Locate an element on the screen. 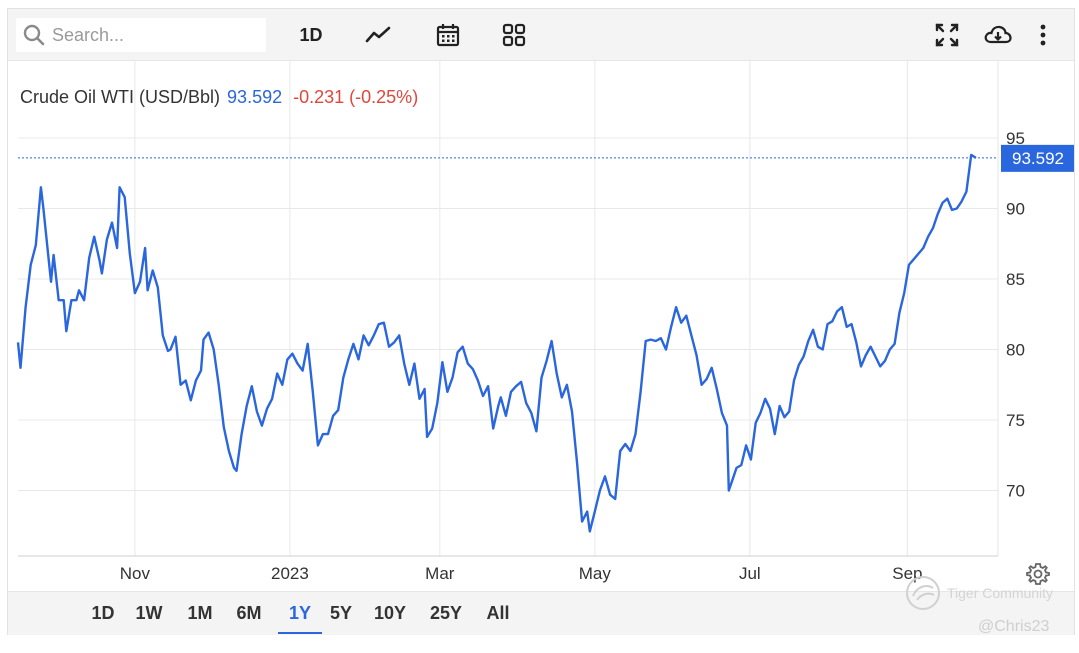 The width and height of the screenshot is (1079, 653). search-input is located at coordinates (152, 35).